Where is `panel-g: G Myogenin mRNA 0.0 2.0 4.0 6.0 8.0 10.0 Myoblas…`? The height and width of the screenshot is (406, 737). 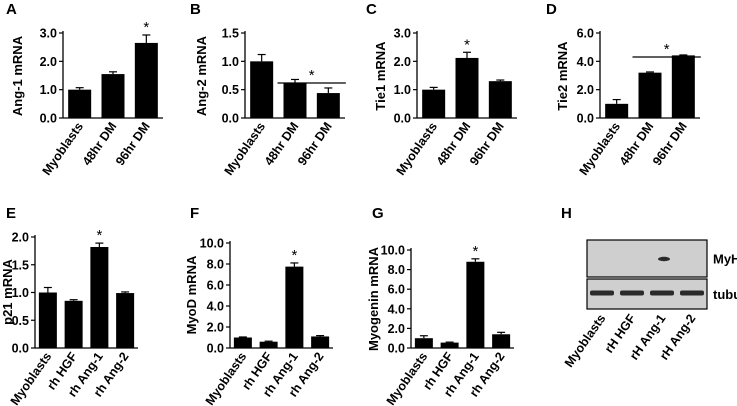
panel-g: G Myogenin mRNA 0.0 2.0 4.0 6.0 8.0 10.0 Myoblas… is located at coordinates (440, 305).